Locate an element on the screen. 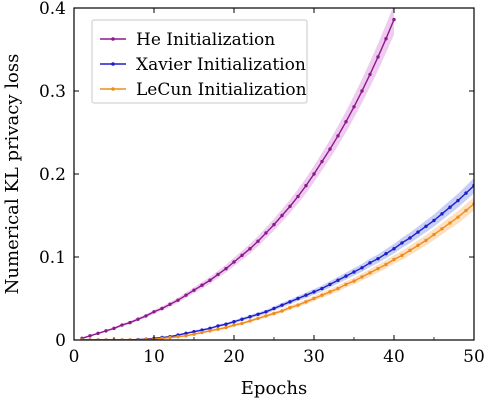  legend-marker-xavier-initialization is located at coordinates (113, 64).